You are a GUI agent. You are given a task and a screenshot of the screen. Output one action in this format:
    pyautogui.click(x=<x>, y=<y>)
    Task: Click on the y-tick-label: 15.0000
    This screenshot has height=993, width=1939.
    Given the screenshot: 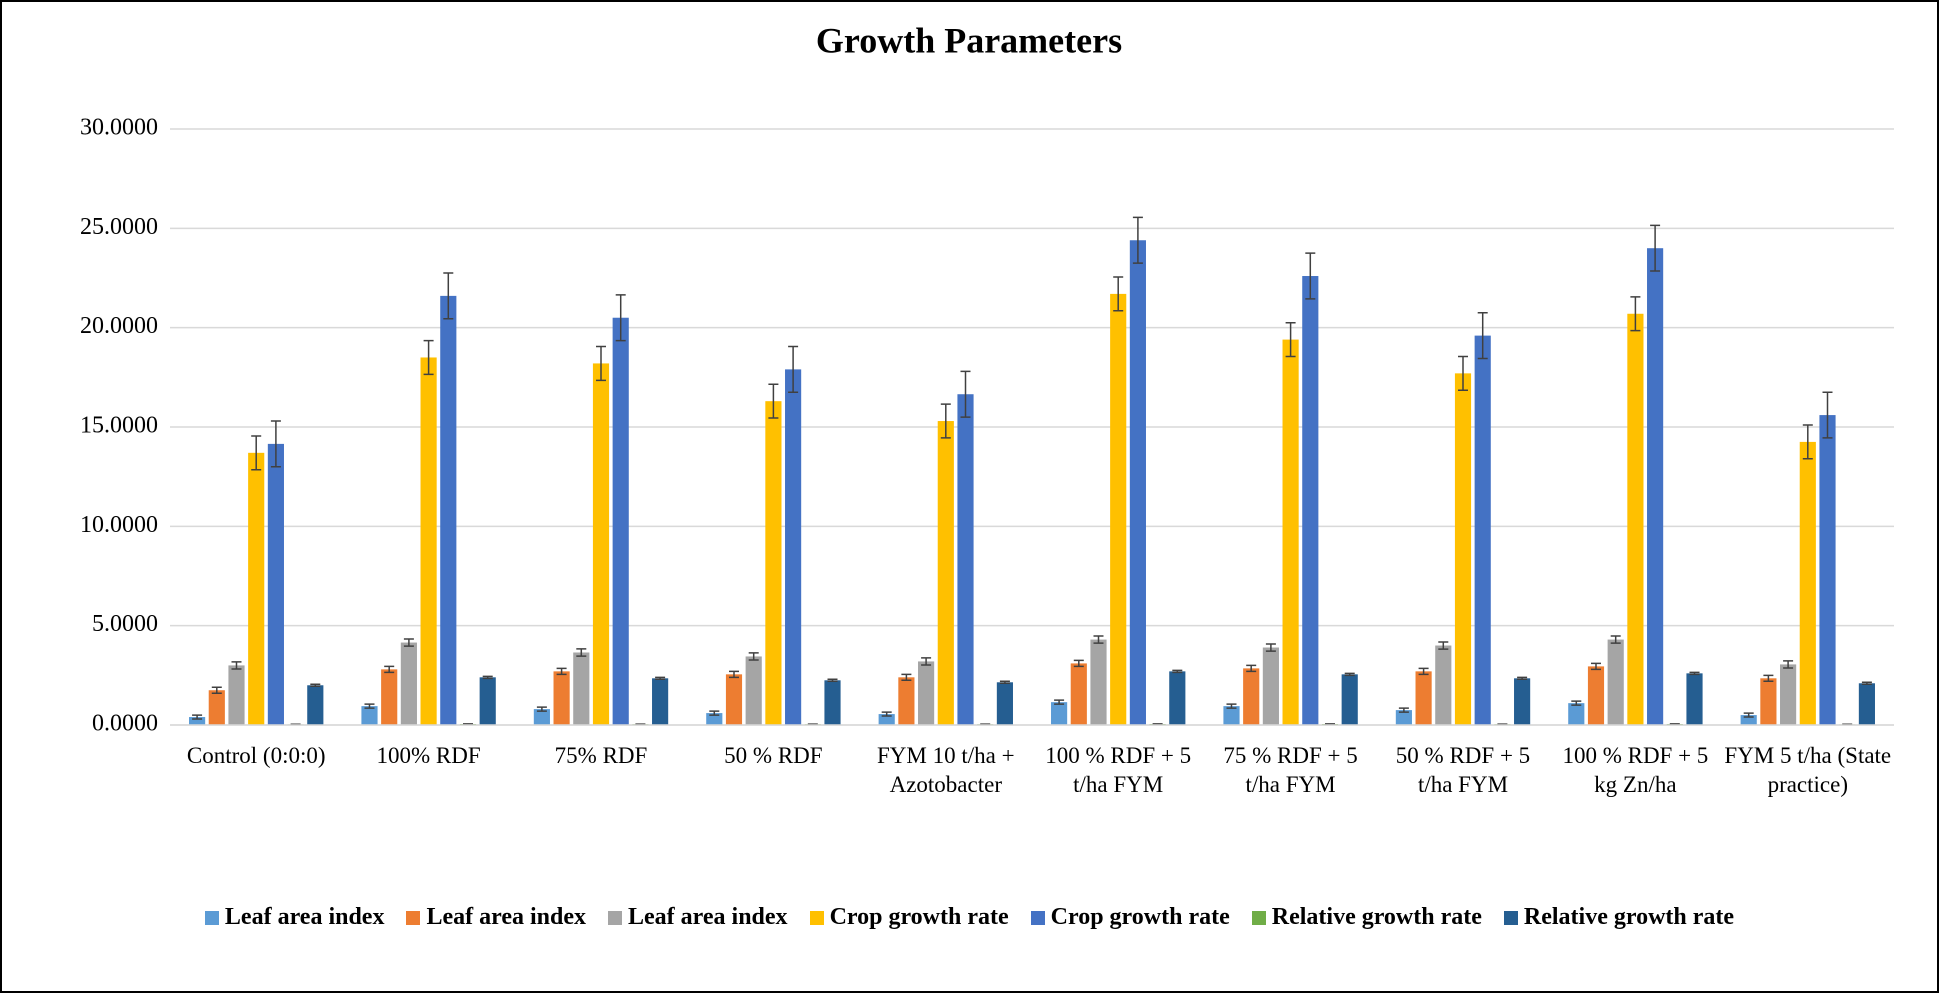 What is the action you would take?
    pyautogui.click(x=119, y=426)
    